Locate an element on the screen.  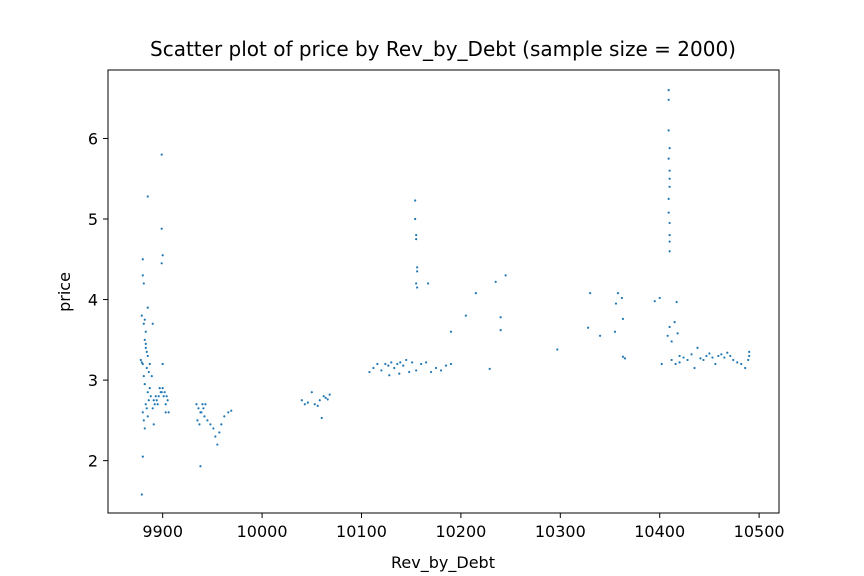
x-tick-label-10000: 10000 is located at coordinates (262, 531).